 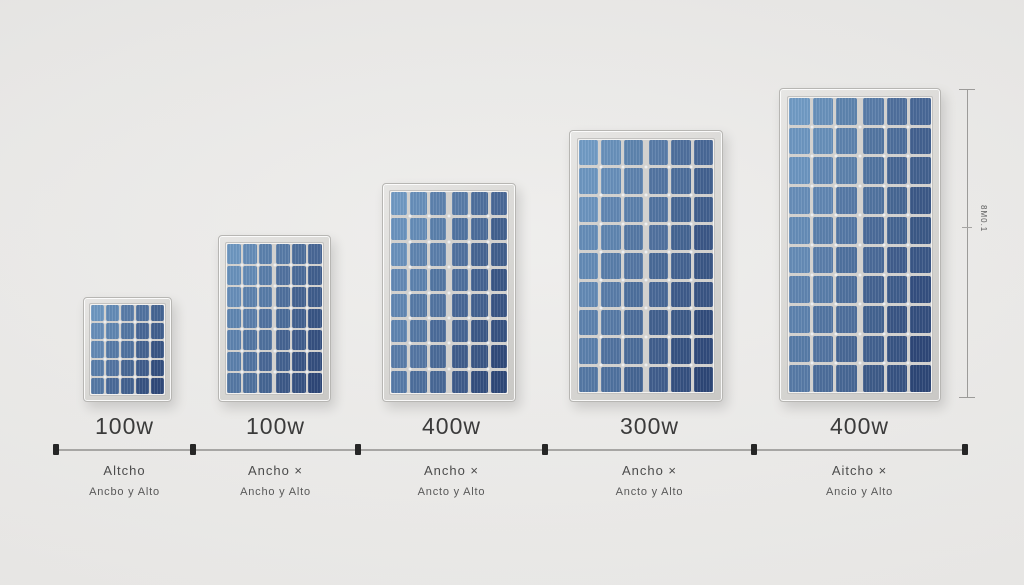 I want to click on panel-spec-segment-4: 300w Ancho × Ancto y Alto, so click(x=649, y=454).